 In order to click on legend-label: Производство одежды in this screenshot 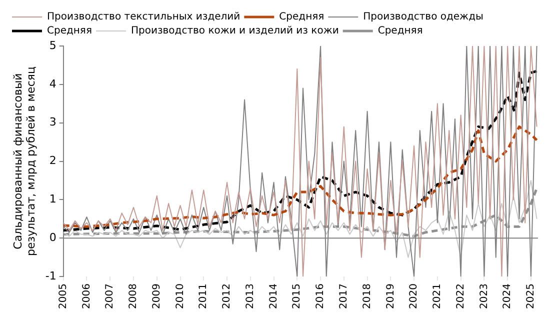, I will do `click(423, 17)`.